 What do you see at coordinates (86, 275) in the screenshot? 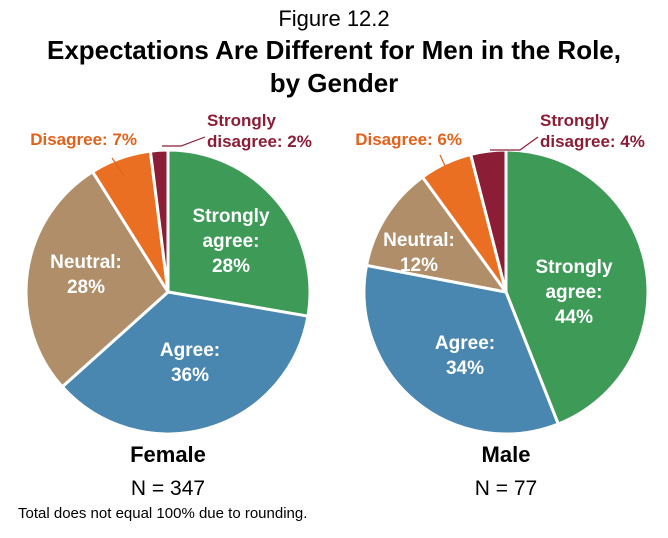
I see `slice-label-neutral: Neutral: 28%` at bounding box center [86, 275].